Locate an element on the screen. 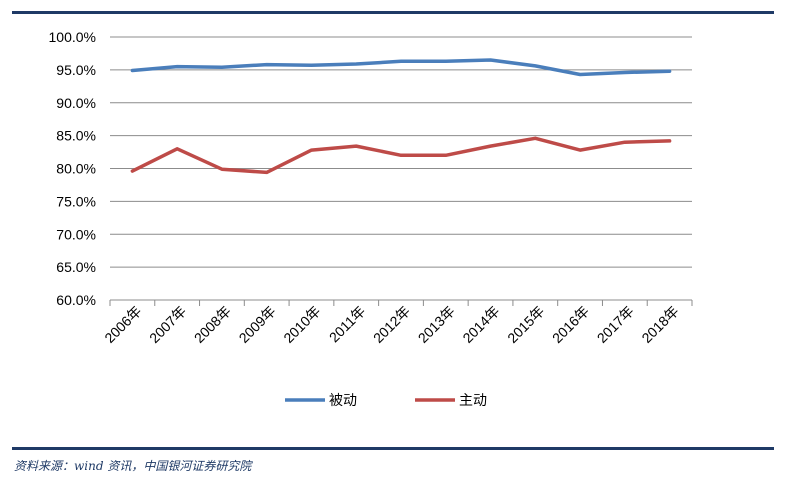 The width and height of the screenshot is (793, 481). x-tick-label: 2009年 is located at coordinates (257, 324).